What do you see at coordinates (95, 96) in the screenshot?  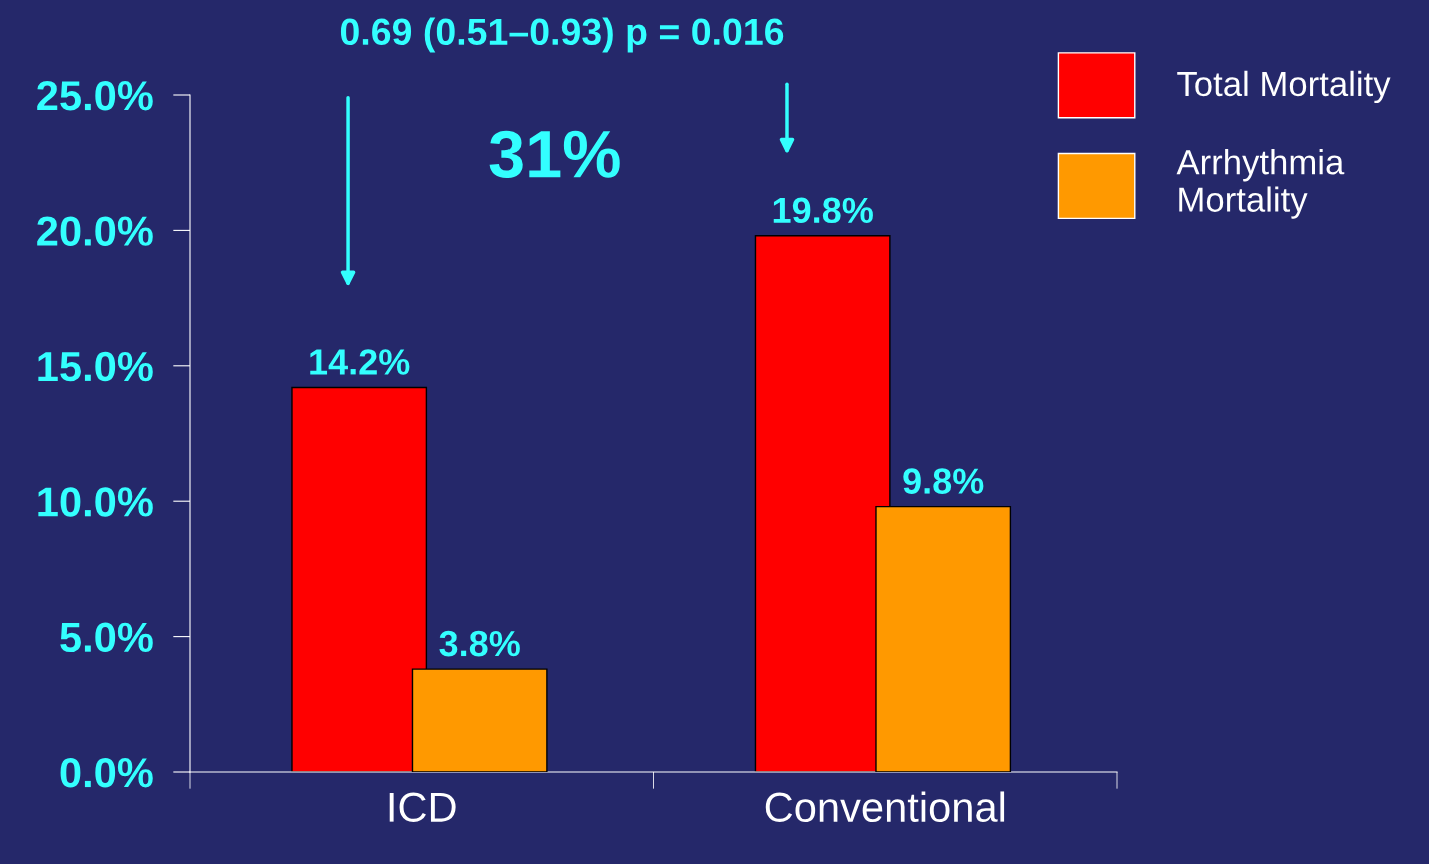 I see `y-tick-label: 25.0%` at bounding box center [95, 96].